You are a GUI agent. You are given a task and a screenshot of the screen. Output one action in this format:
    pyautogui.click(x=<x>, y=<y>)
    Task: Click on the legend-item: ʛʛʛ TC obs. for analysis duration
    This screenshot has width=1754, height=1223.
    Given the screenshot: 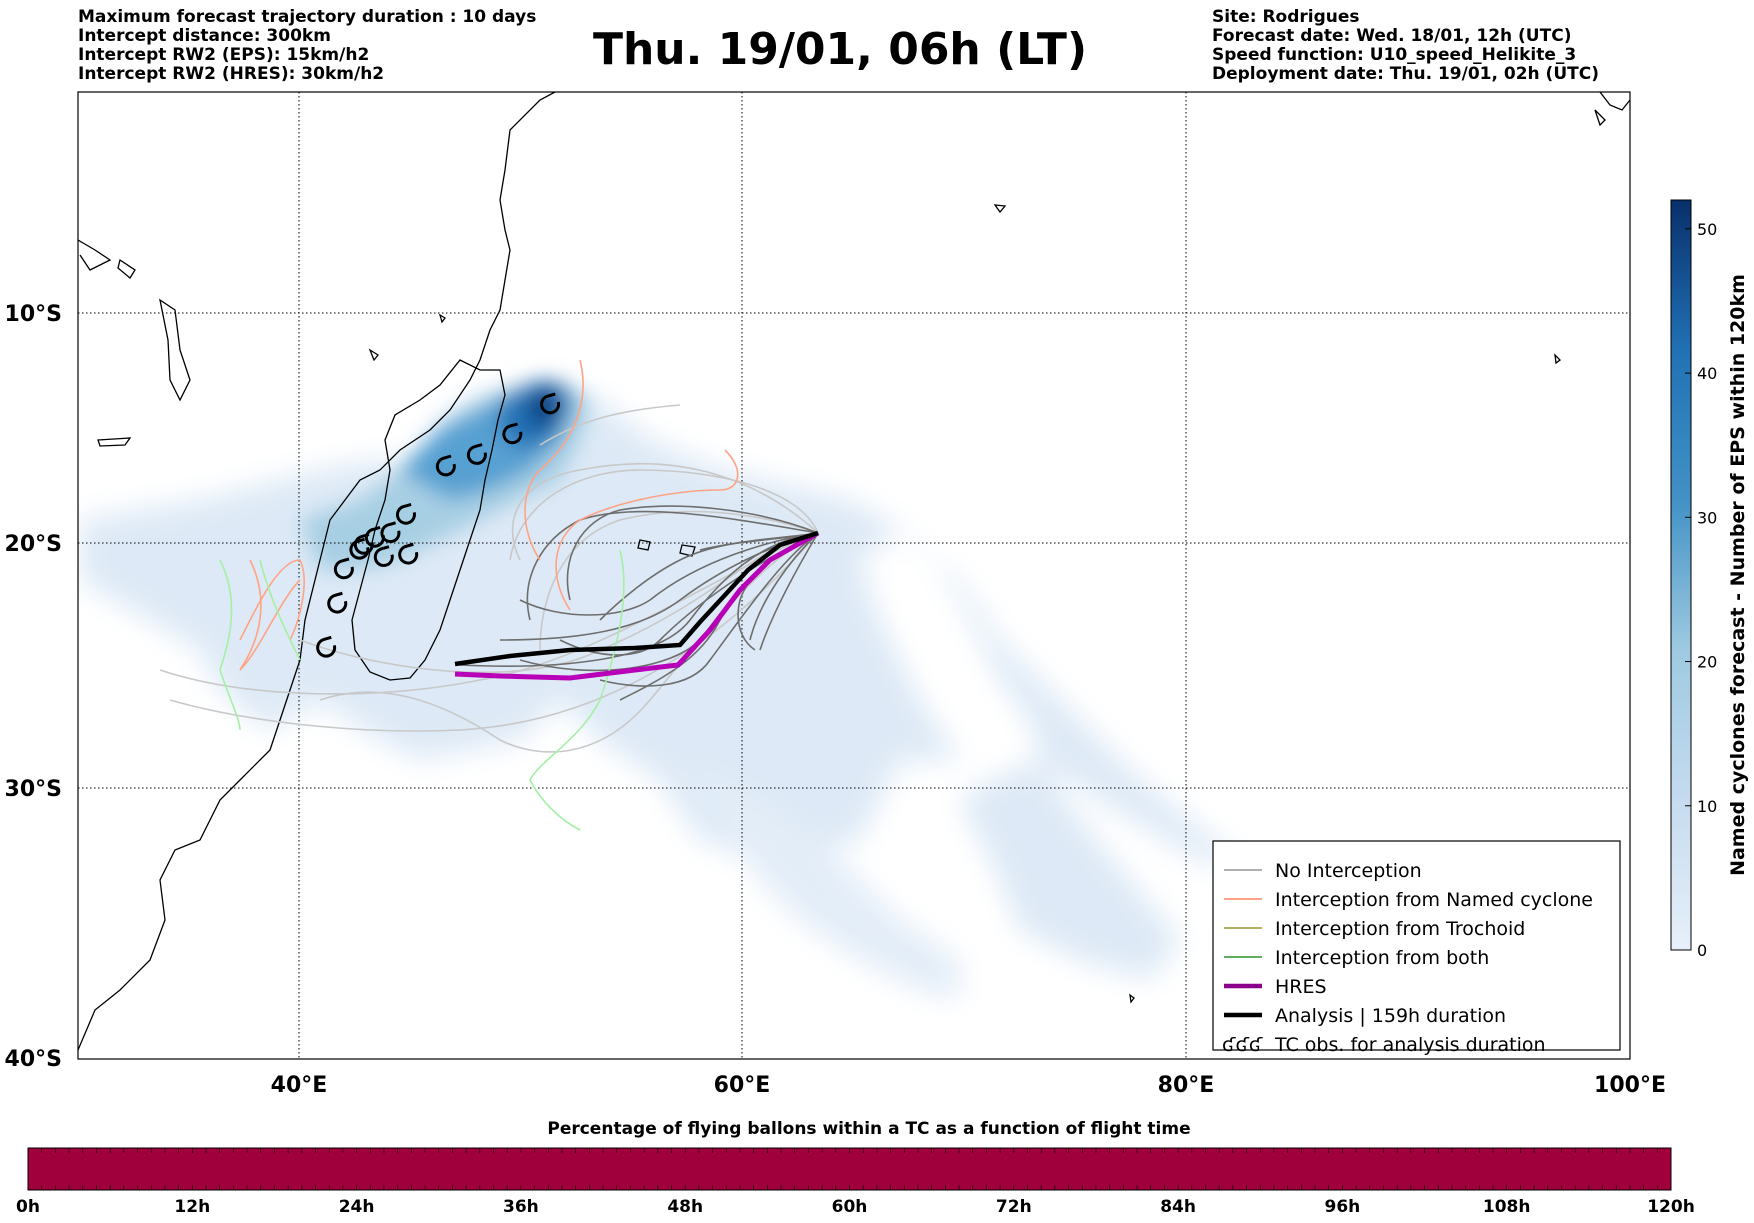 What is the action you would take?
    pyautogui.click(x=1384, y=1045)
    